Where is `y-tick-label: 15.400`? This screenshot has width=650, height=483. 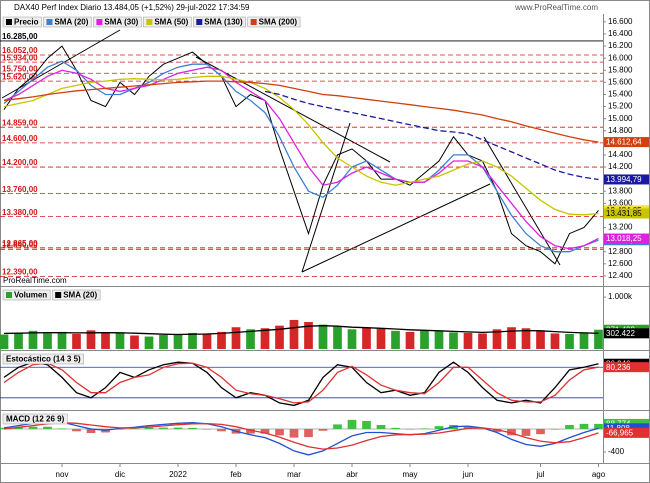 y-tick-label: 15.400 is located at coordinates (620, 94).